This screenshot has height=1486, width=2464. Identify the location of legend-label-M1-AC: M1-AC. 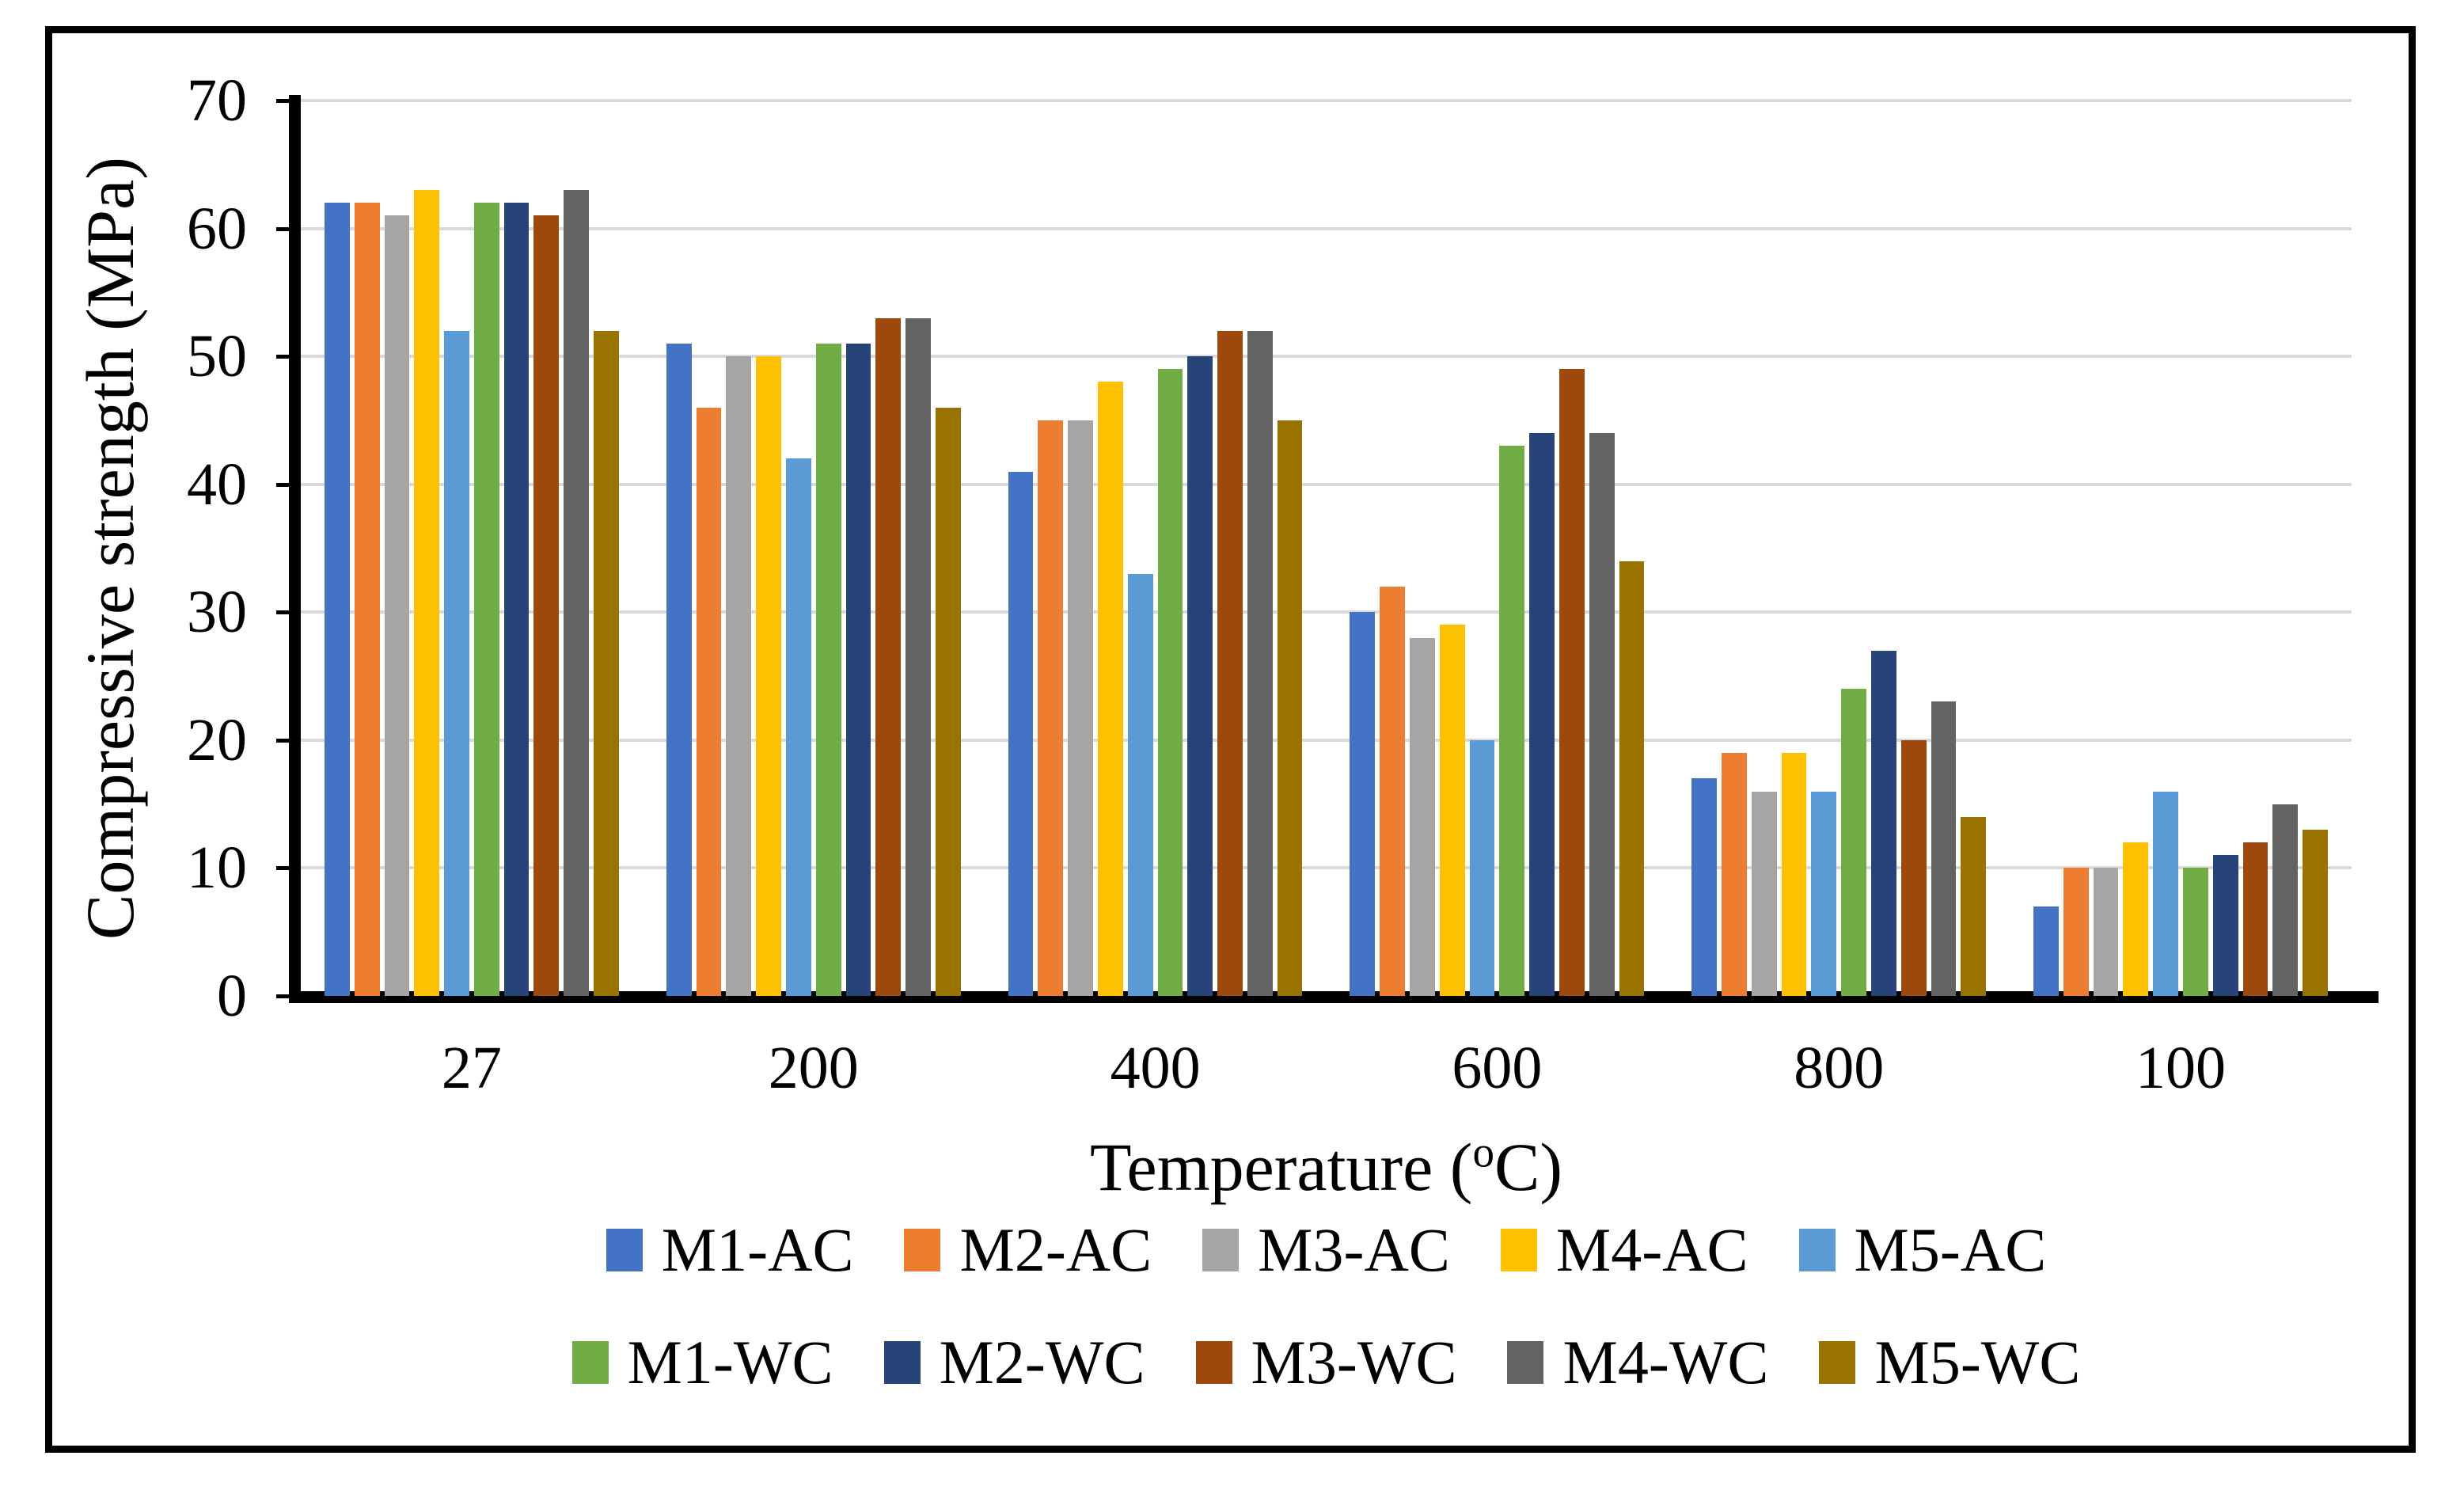
(757, 1250).